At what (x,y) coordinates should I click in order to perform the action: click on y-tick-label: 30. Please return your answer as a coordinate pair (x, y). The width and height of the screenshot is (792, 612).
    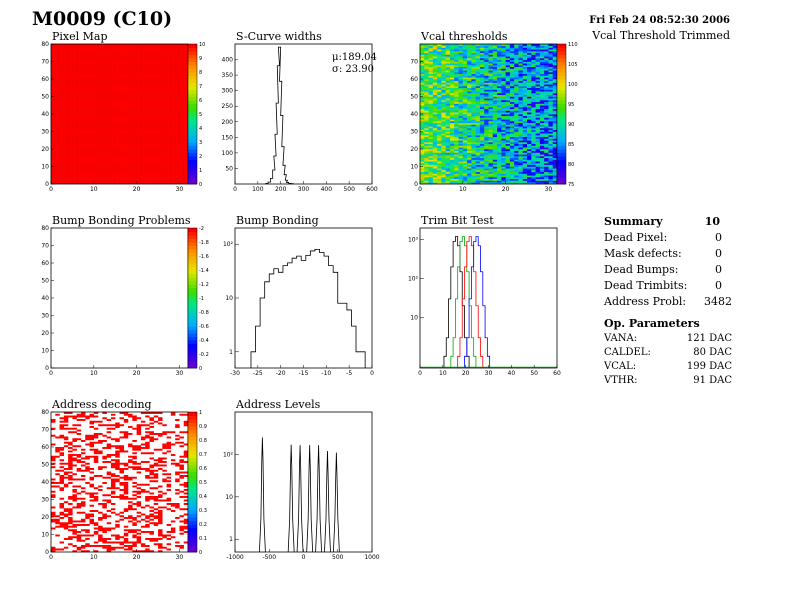
    Looking at the image, I should click on (45, 132).